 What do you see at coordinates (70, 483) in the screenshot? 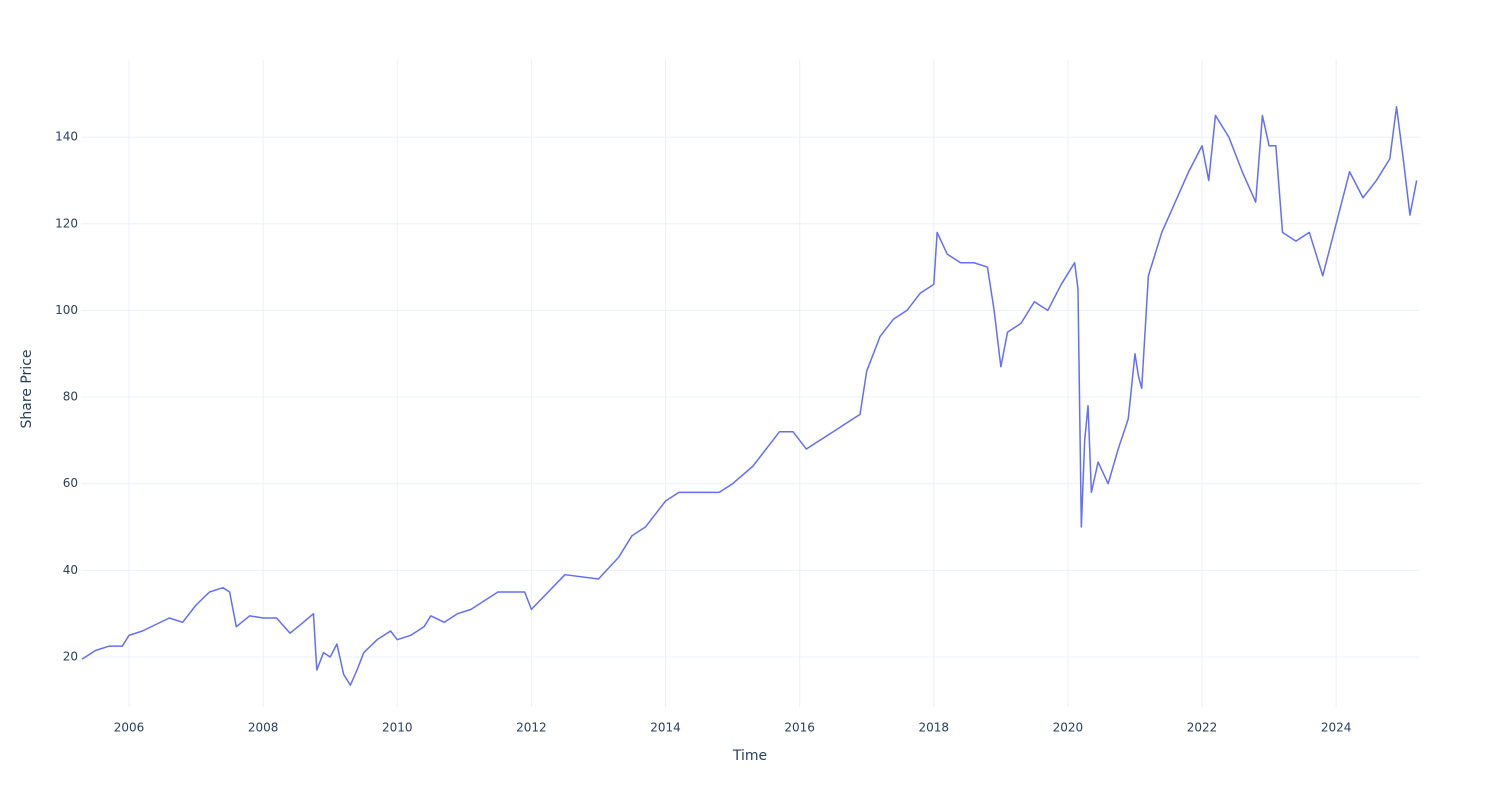
I see `y-tick-label: 60` at bounding box center [70, 483].